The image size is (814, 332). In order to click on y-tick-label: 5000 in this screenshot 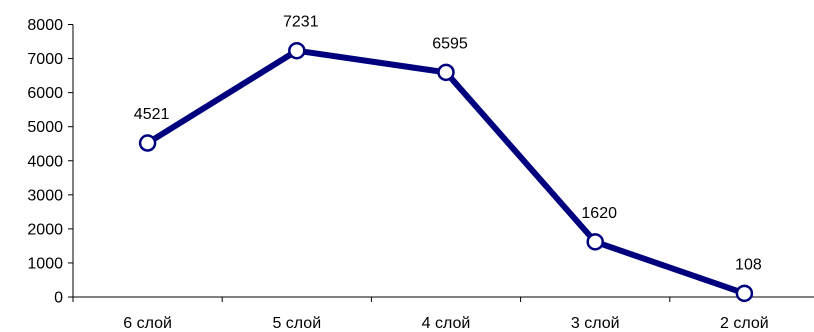, I will do `click(45, 127)`.